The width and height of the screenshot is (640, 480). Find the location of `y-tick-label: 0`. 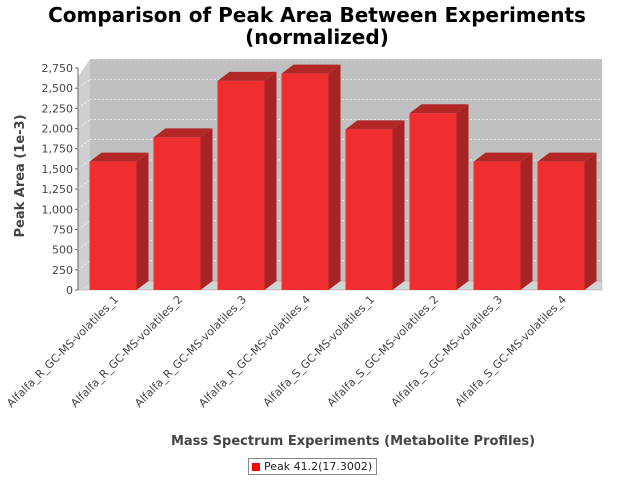

y-tick-label: 0 is located at coordinates (69, 290).